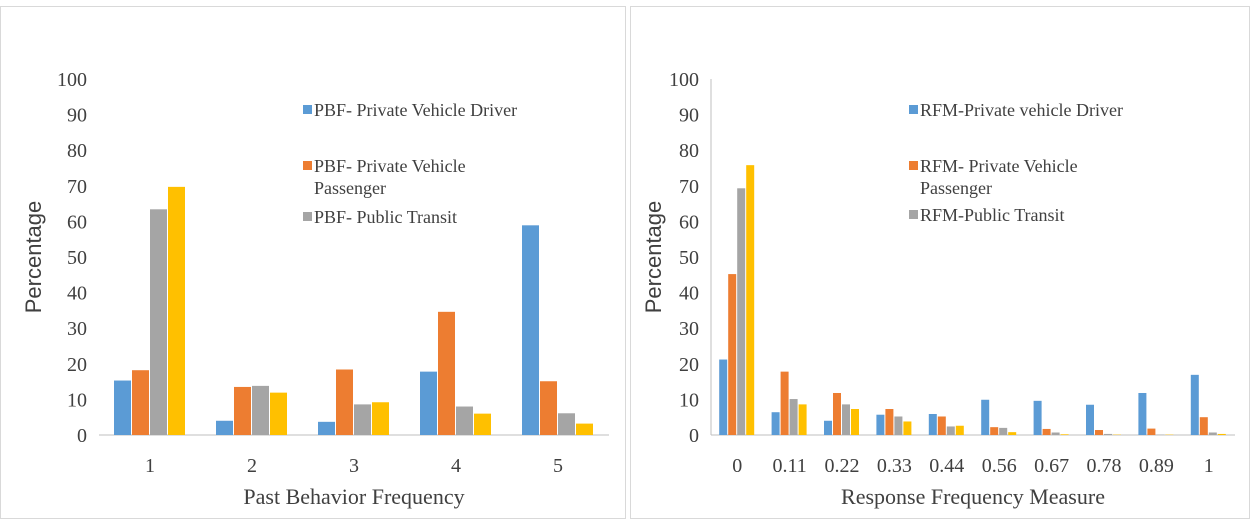  What do you see at coordinates (1104, 466) in the screenshot?
I see `x-tick-label: 0.78` at bounding box center [1104, 466].